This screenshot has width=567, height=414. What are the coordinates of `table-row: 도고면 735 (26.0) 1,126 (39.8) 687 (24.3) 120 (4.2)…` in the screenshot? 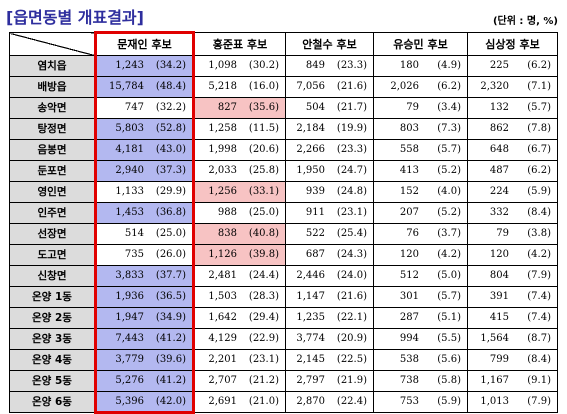 It's located at (283, 255).